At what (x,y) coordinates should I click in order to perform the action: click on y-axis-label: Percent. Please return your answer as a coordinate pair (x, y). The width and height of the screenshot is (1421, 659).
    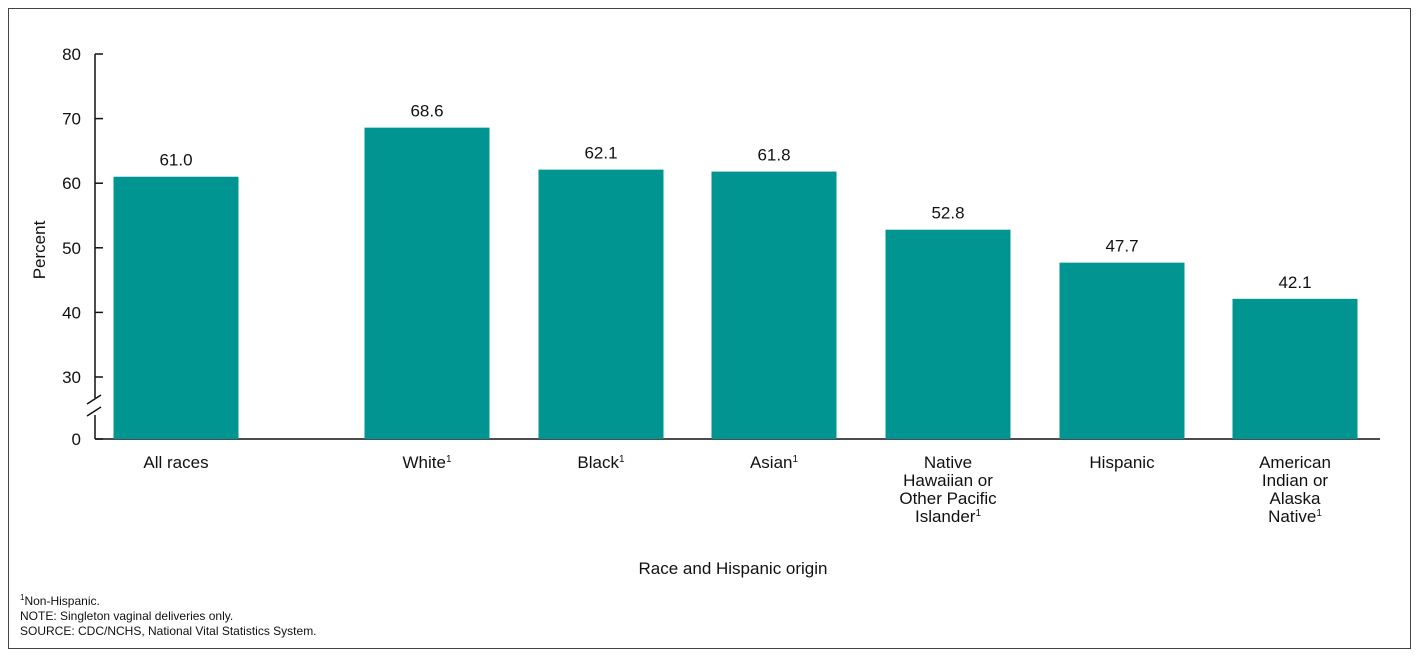
    Looking at the image, I should click on (39, 249).